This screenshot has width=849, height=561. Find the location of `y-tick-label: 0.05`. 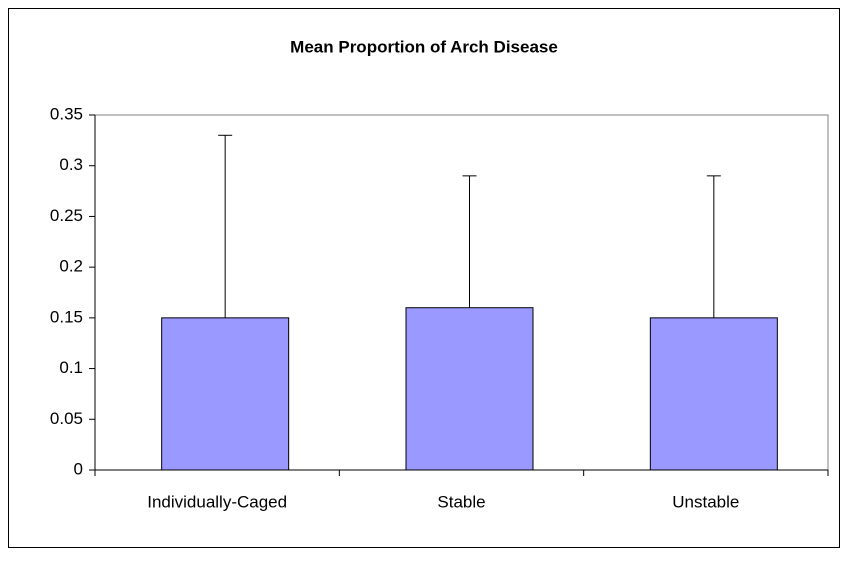

y-tick-label: 0.05 is located at coordinates (66, 418).